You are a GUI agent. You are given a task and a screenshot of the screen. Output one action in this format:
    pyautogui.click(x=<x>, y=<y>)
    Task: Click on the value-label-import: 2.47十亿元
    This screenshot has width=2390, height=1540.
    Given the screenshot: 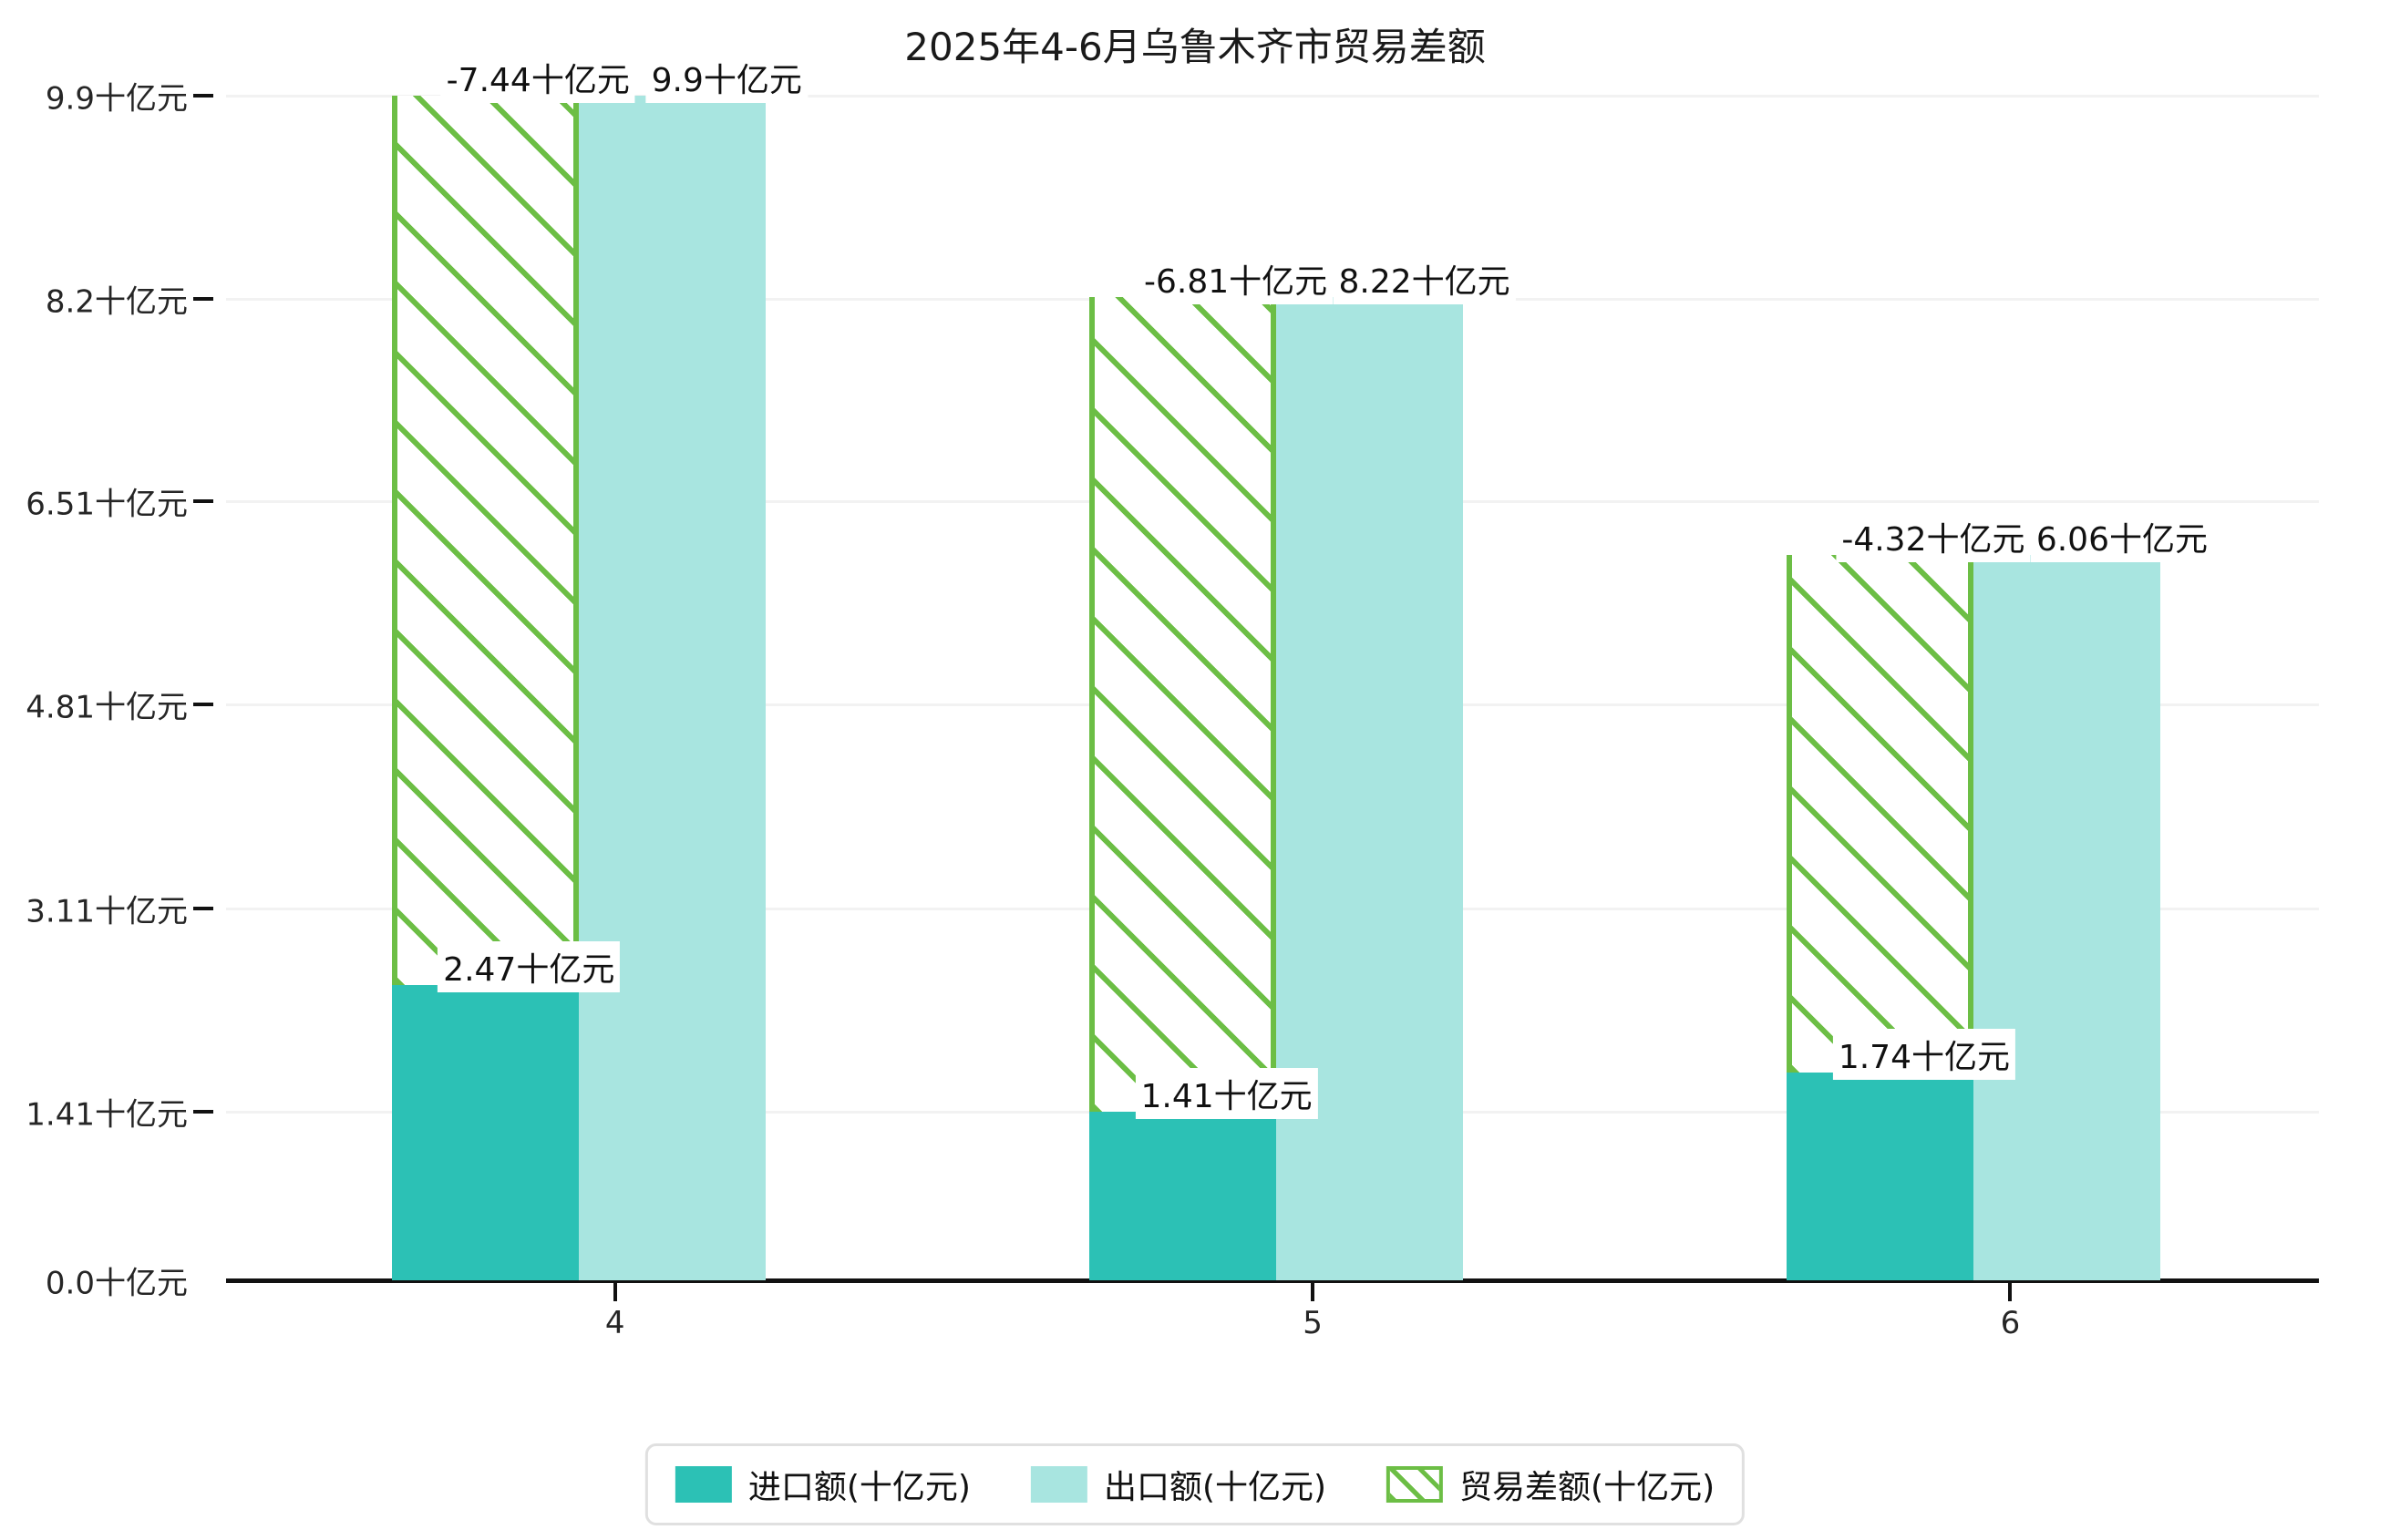 What is the action you would take?
    pyautogui.click(x=529, y=966)
    